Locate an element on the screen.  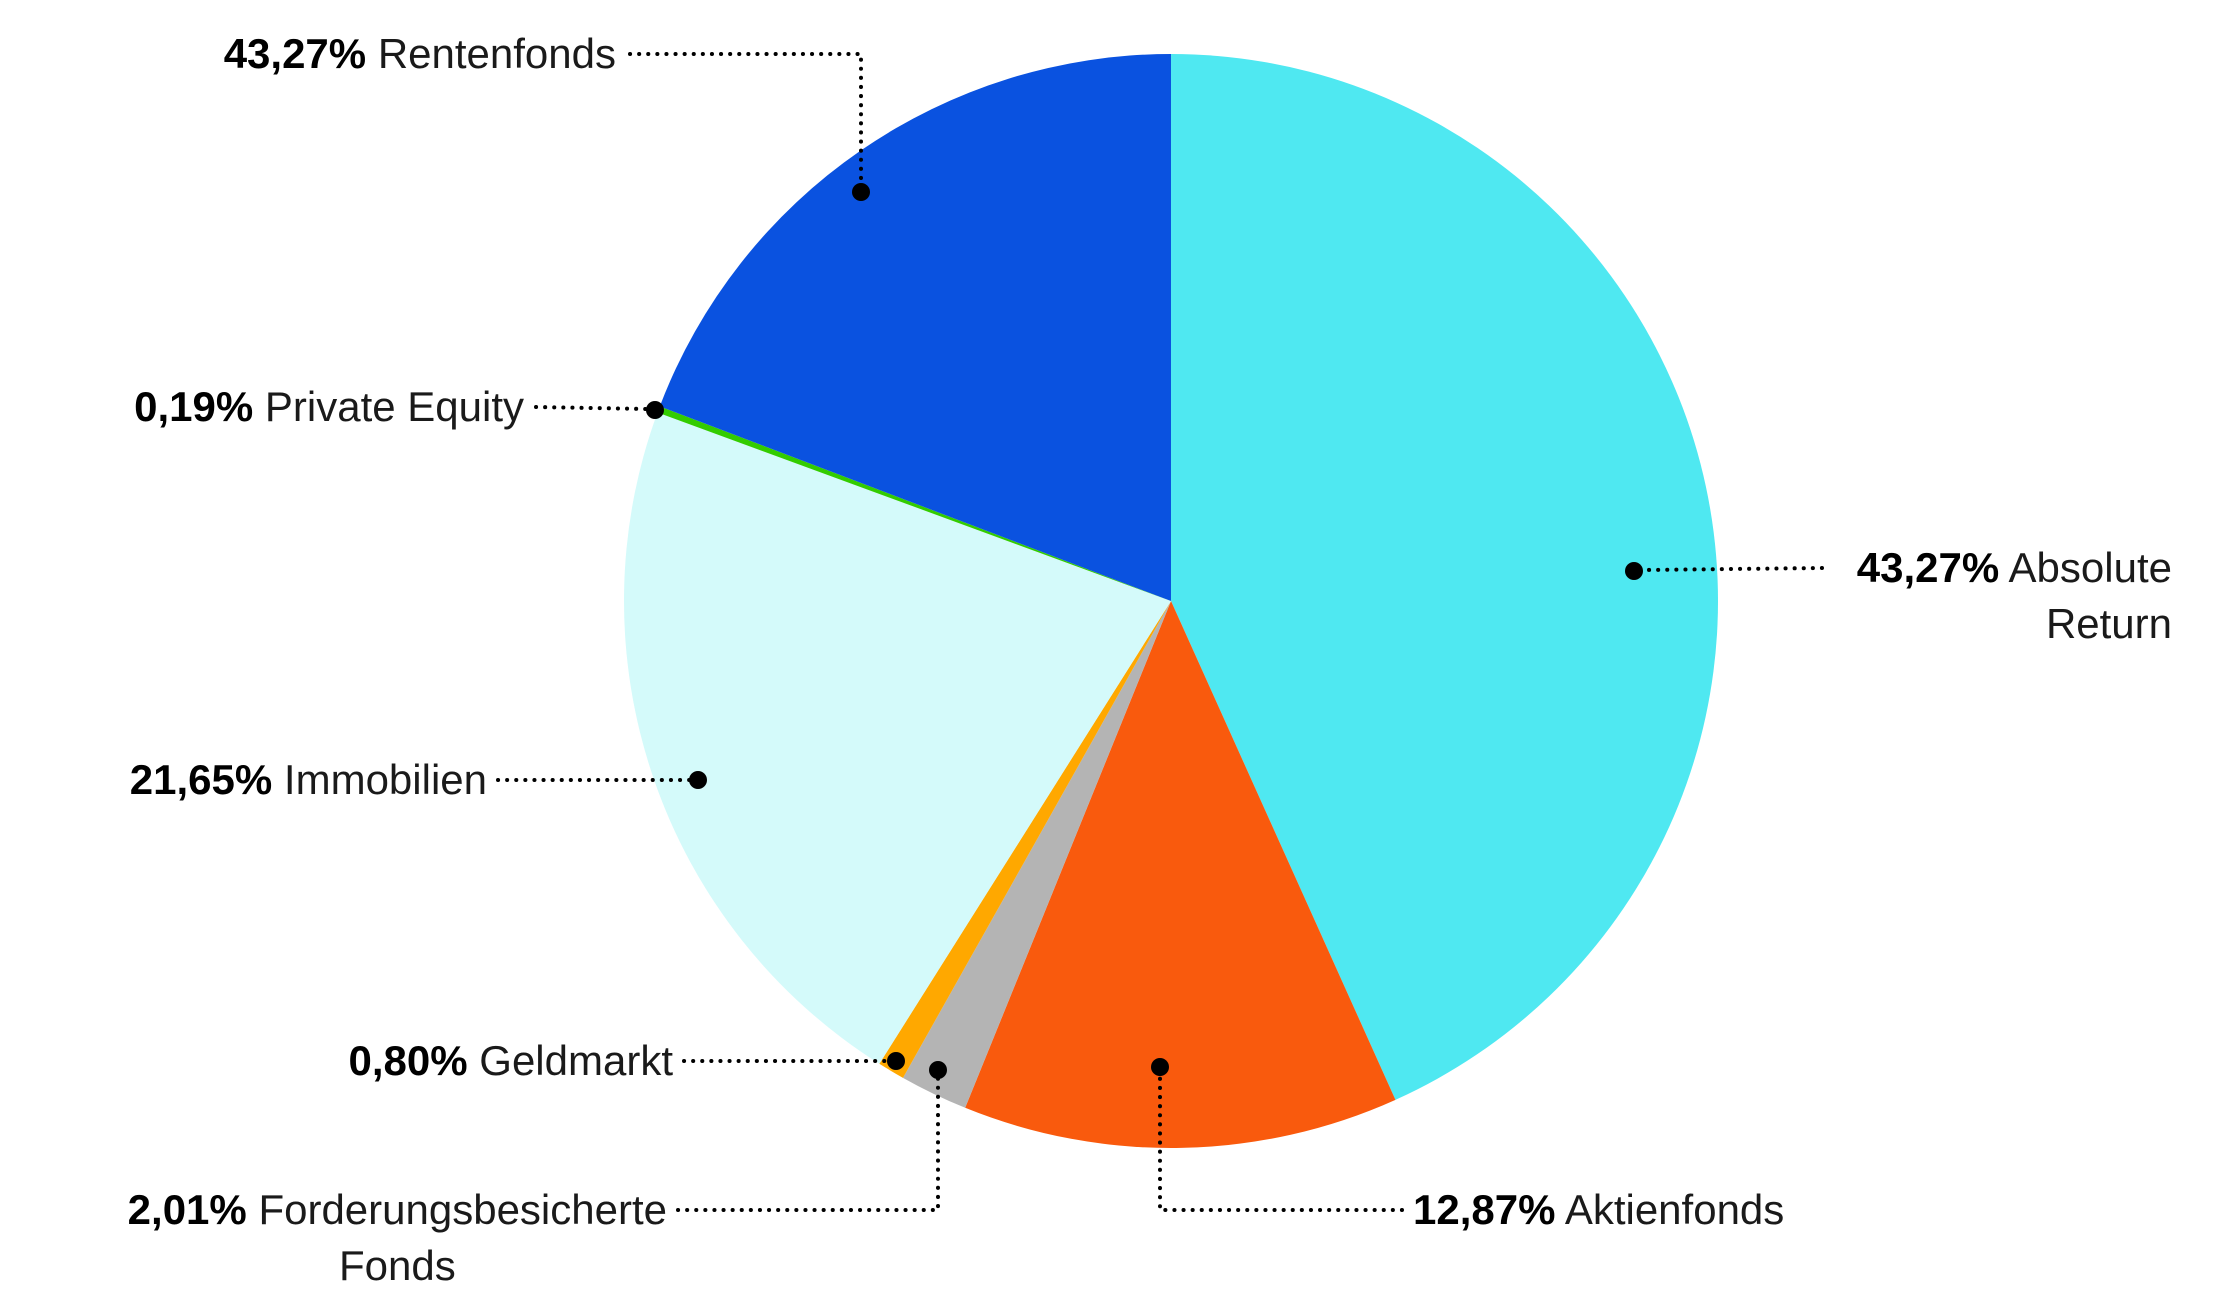
label-forderungsbesicherte-line1: 2,01% Forderungsbesicherte is located at coordinates (397, 1210).